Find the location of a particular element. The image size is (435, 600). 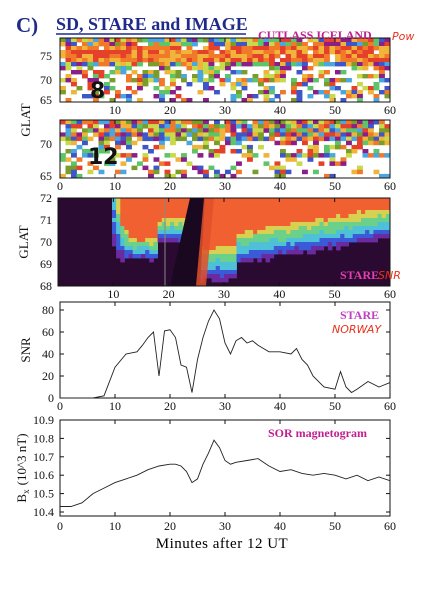

x-axis-title: Minutes after 12 UT is located at coordinates (222, 544).